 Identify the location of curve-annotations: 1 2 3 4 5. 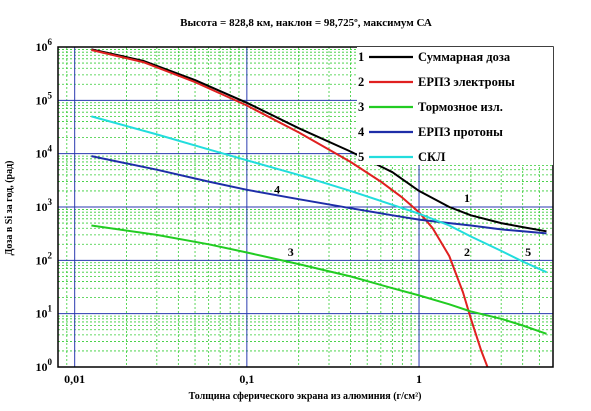
(402, 220).